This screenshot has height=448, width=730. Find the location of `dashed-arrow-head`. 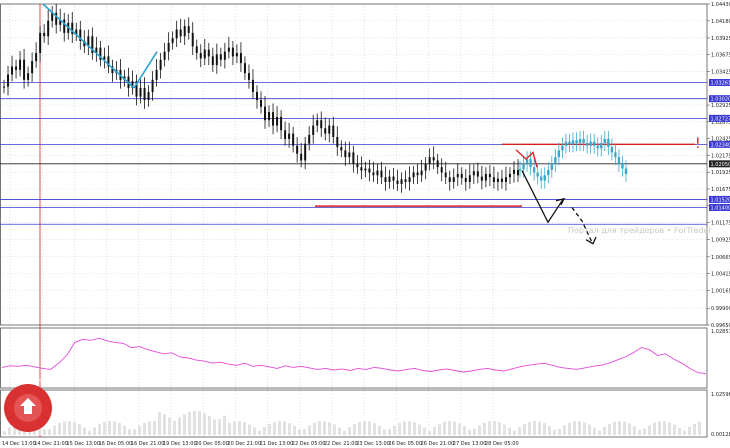

dashed-arrow-head is located at coordinates (591, 240).